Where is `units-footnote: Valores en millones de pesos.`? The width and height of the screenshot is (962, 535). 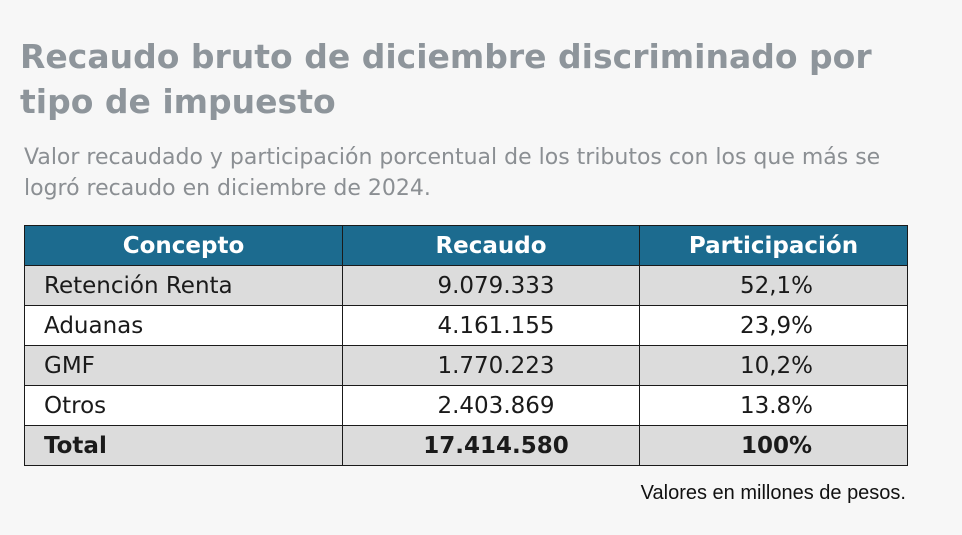 units-footnote: Valores en millones de pesos. is located at coordinates (773, 493).